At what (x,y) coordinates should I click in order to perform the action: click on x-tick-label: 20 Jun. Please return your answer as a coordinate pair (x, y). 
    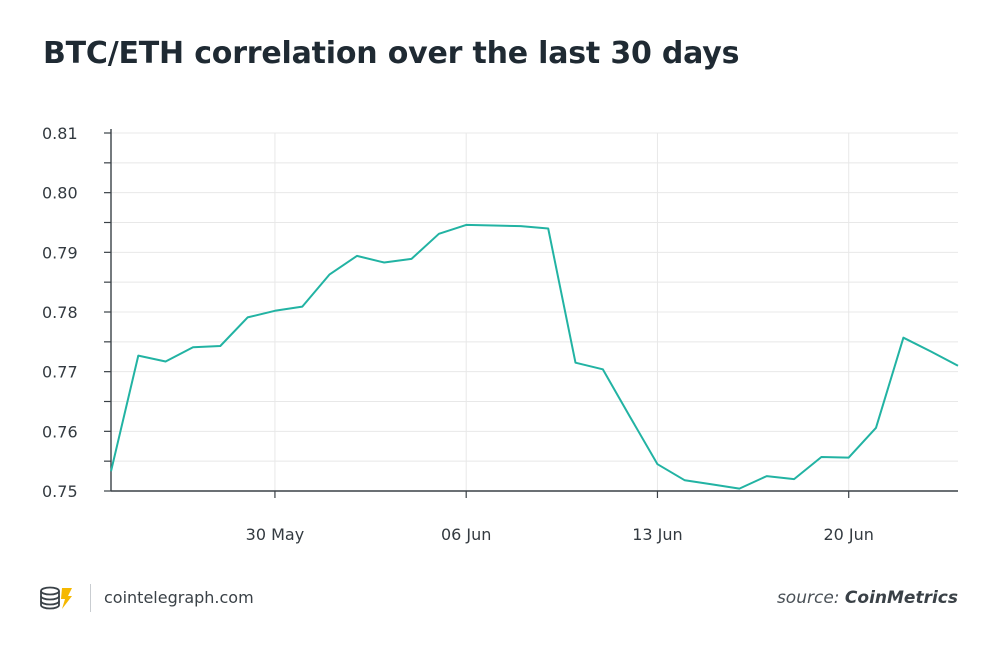
    Looking at the image, I should click on (848, 534).